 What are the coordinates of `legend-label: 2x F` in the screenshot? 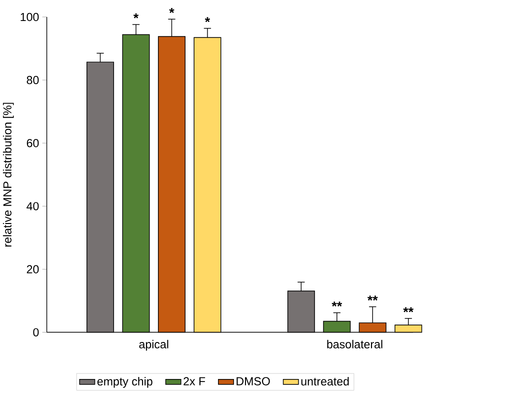 It's located at (195, 381).